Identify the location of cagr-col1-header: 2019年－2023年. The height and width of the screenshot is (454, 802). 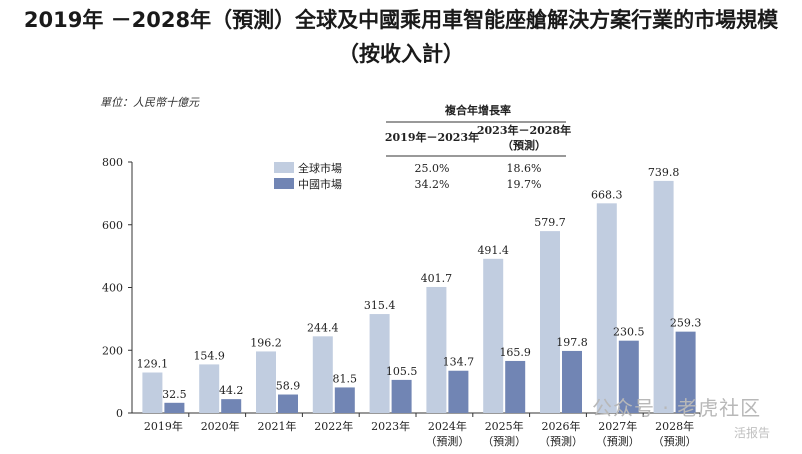
(432, 137).